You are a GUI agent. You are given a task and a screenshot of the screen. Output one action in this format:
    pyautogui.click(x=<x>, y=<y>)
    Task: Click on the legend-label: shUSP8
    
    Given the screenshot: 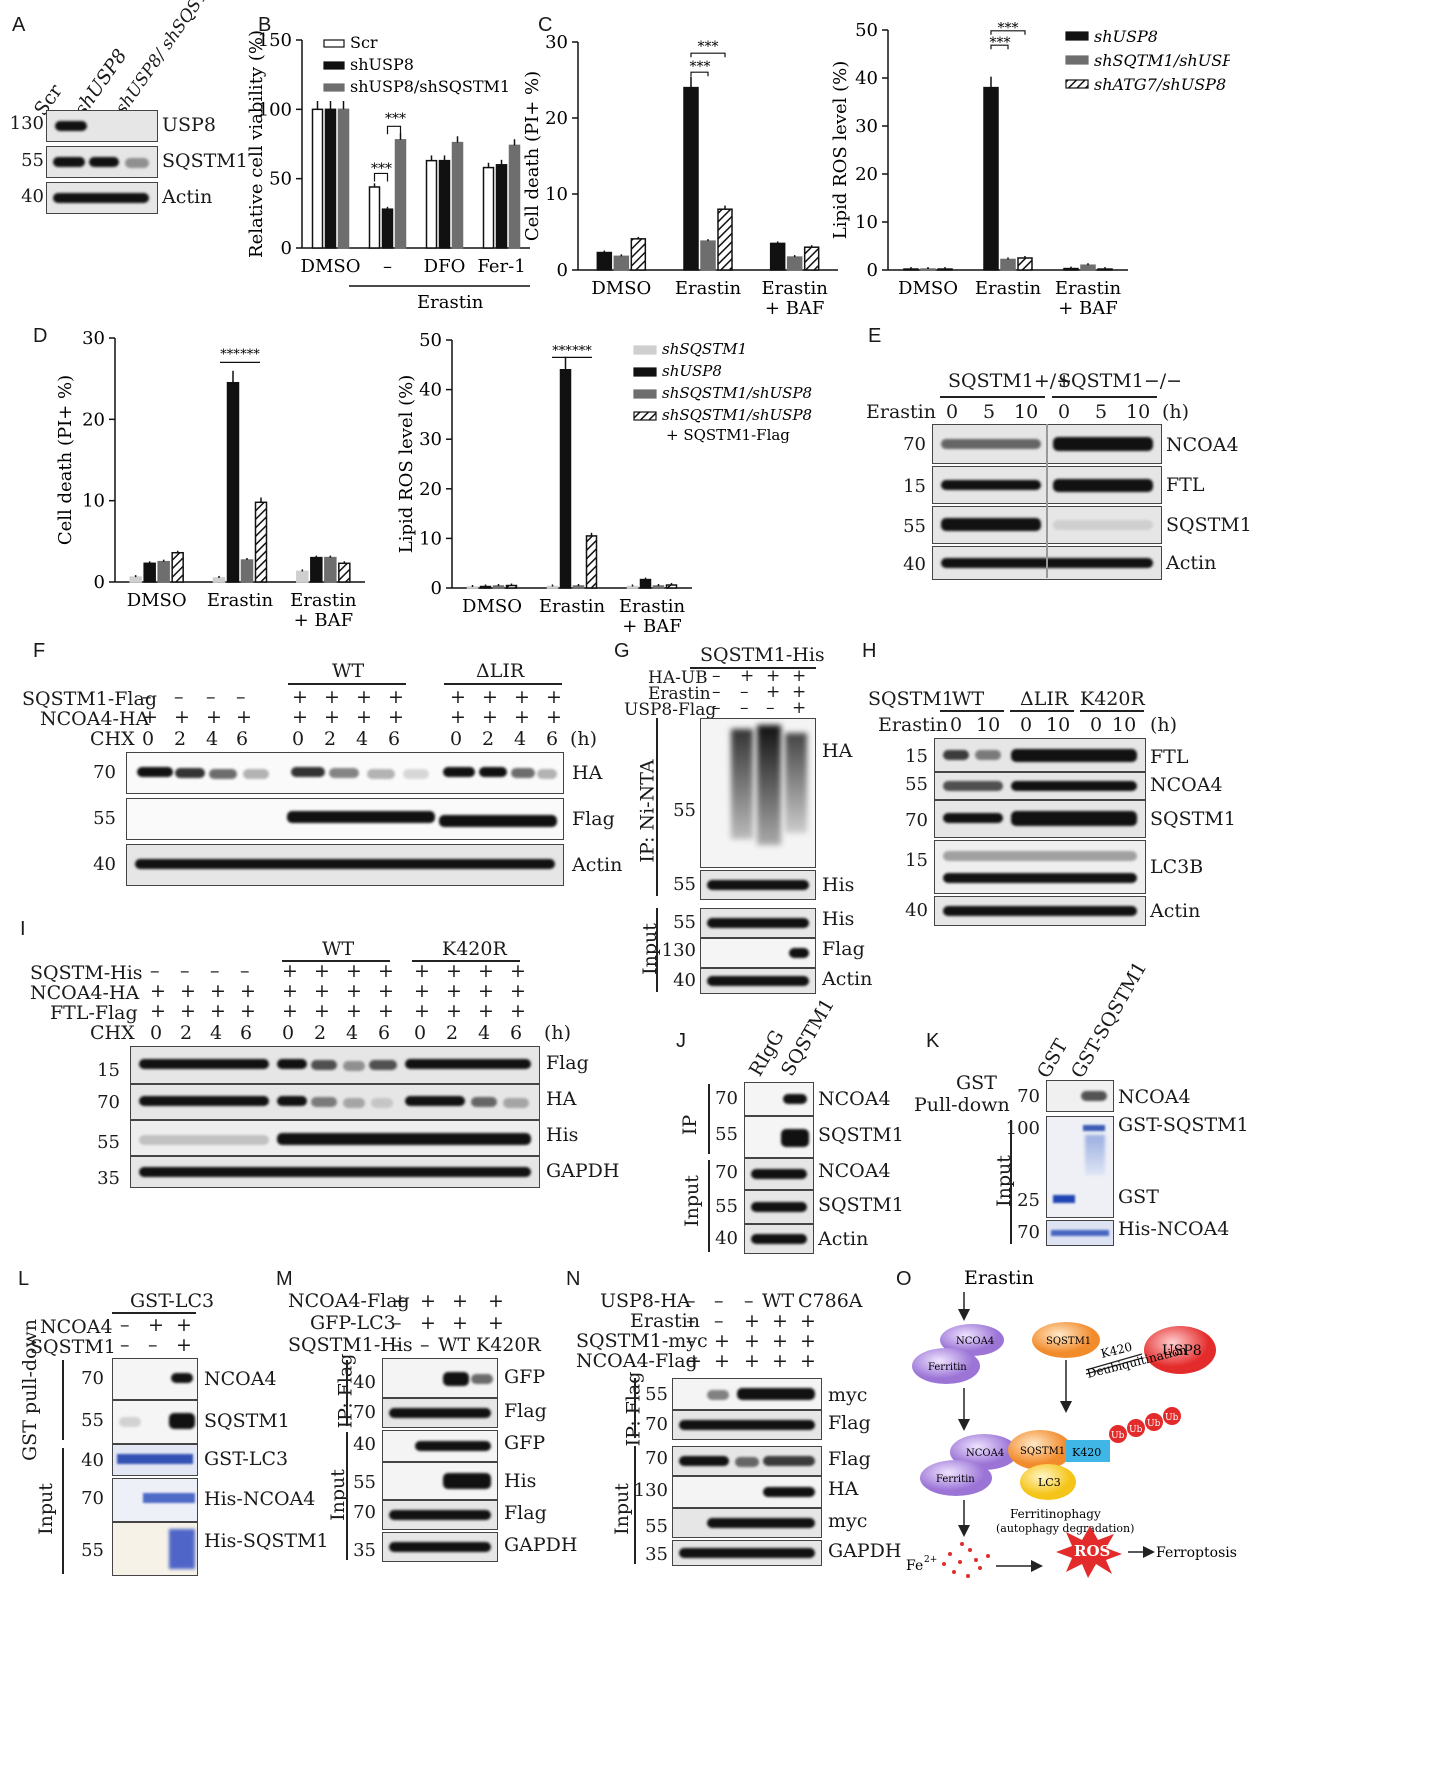 What is the action you would take?
    pyautogui.click(x=692, y=371)
    